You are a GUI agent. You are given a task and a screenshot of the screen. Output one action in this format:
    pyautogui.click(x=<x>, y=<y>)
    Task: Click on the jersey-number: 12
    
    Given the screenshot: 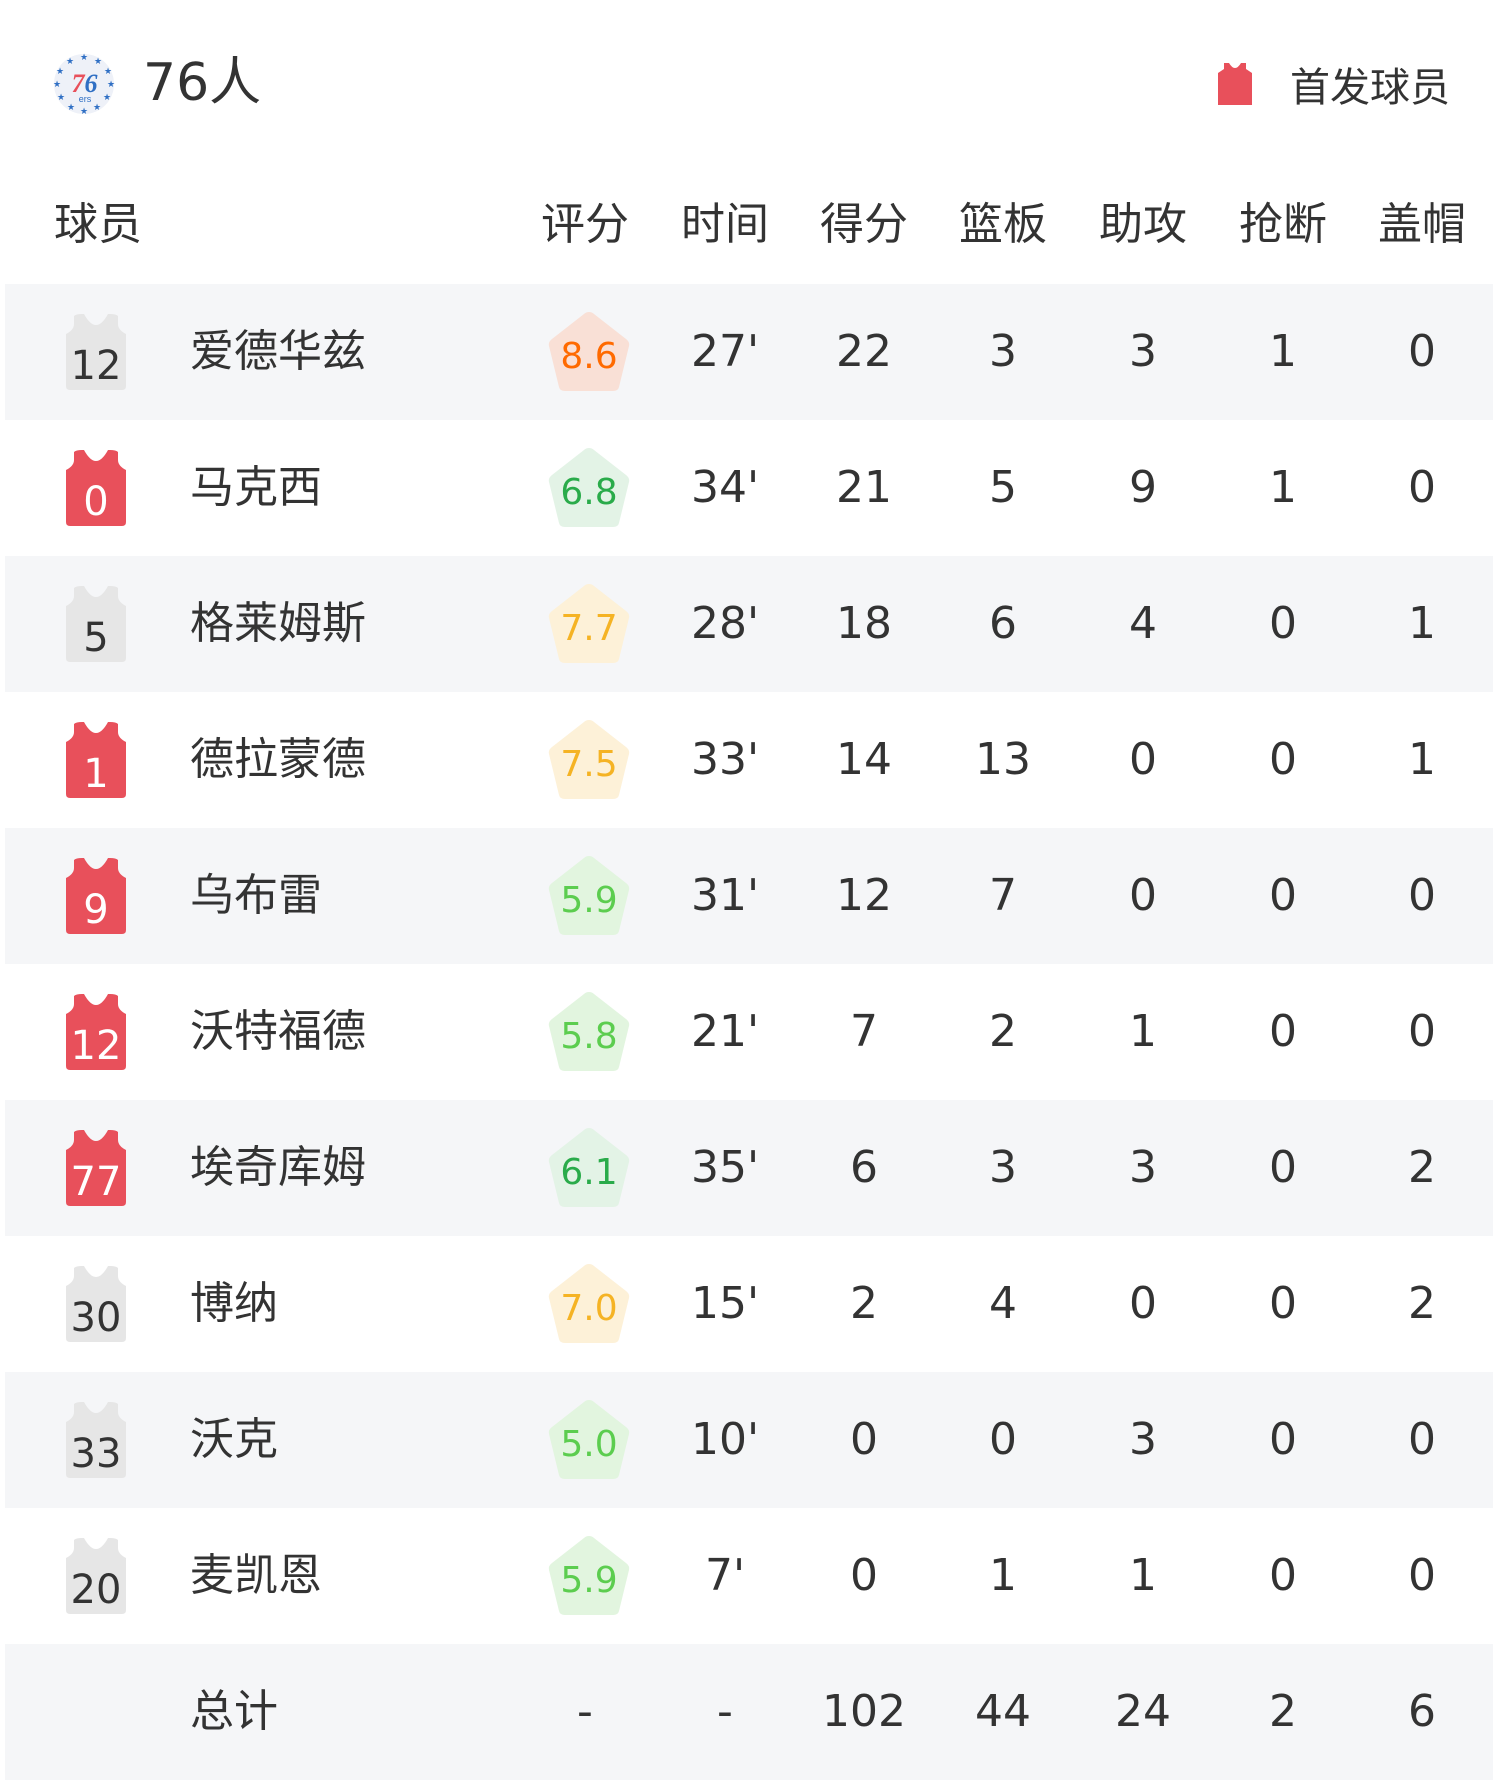 What is the action you would take?
    pyautogui.click(x=96, y=366)
    